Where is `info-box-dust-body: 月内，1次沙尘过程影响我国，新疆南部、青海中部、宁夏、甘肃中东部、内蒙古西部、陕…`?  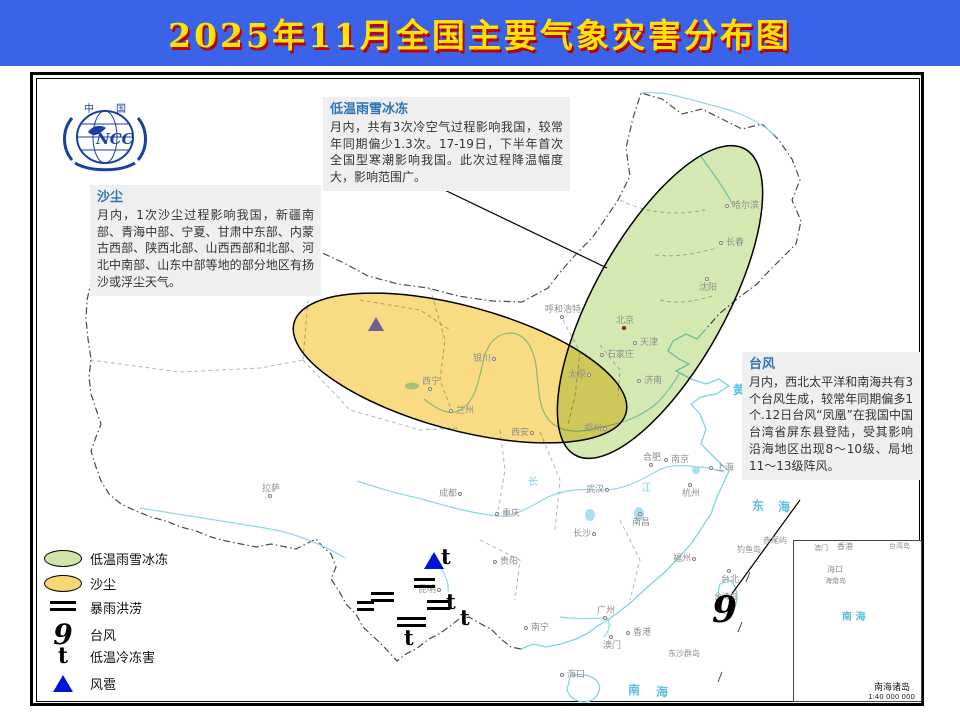
info-box-dust-body: 月内，1次沙尘过程影响我国，新疆南部、青海中部、宁夏、甘肃中东部、内蒙古西部、陕… is located at coordinates (205, 248).